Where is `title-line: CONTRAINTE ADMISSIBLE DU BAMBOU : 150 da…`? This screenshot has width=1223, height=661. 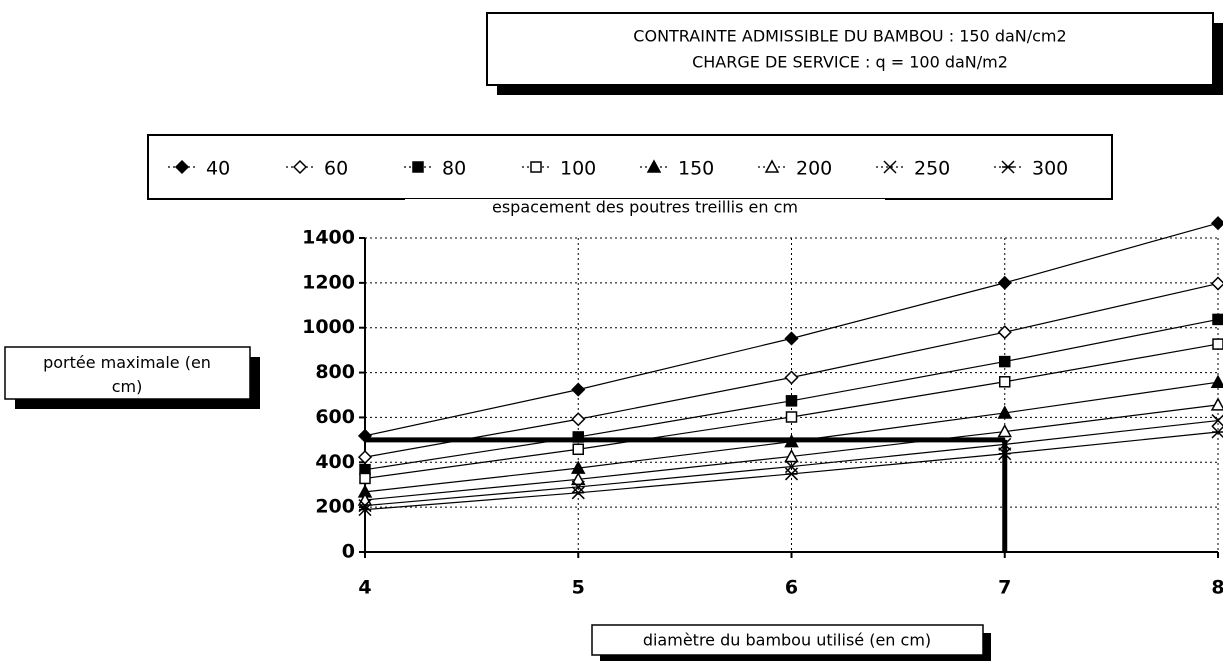
title-line: CONTRAINTE ADMISSIBLE DU BAMBOU : 150 da… is located at coordinates (849, 36).